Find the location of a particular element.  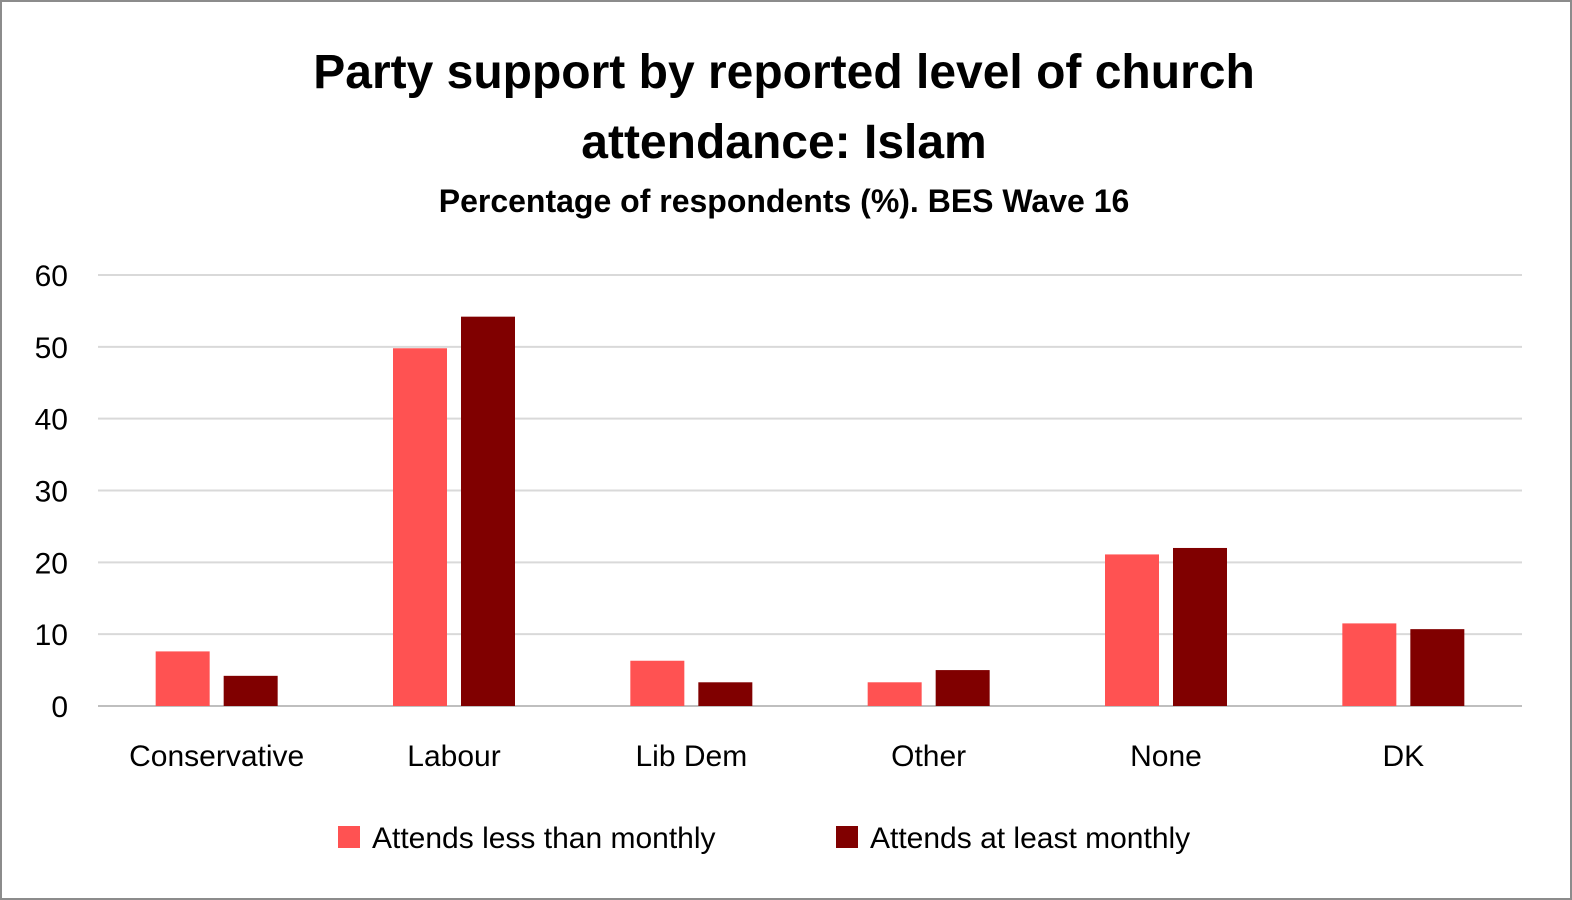

x-category-label: DK is located at coordinates (1403, 756).